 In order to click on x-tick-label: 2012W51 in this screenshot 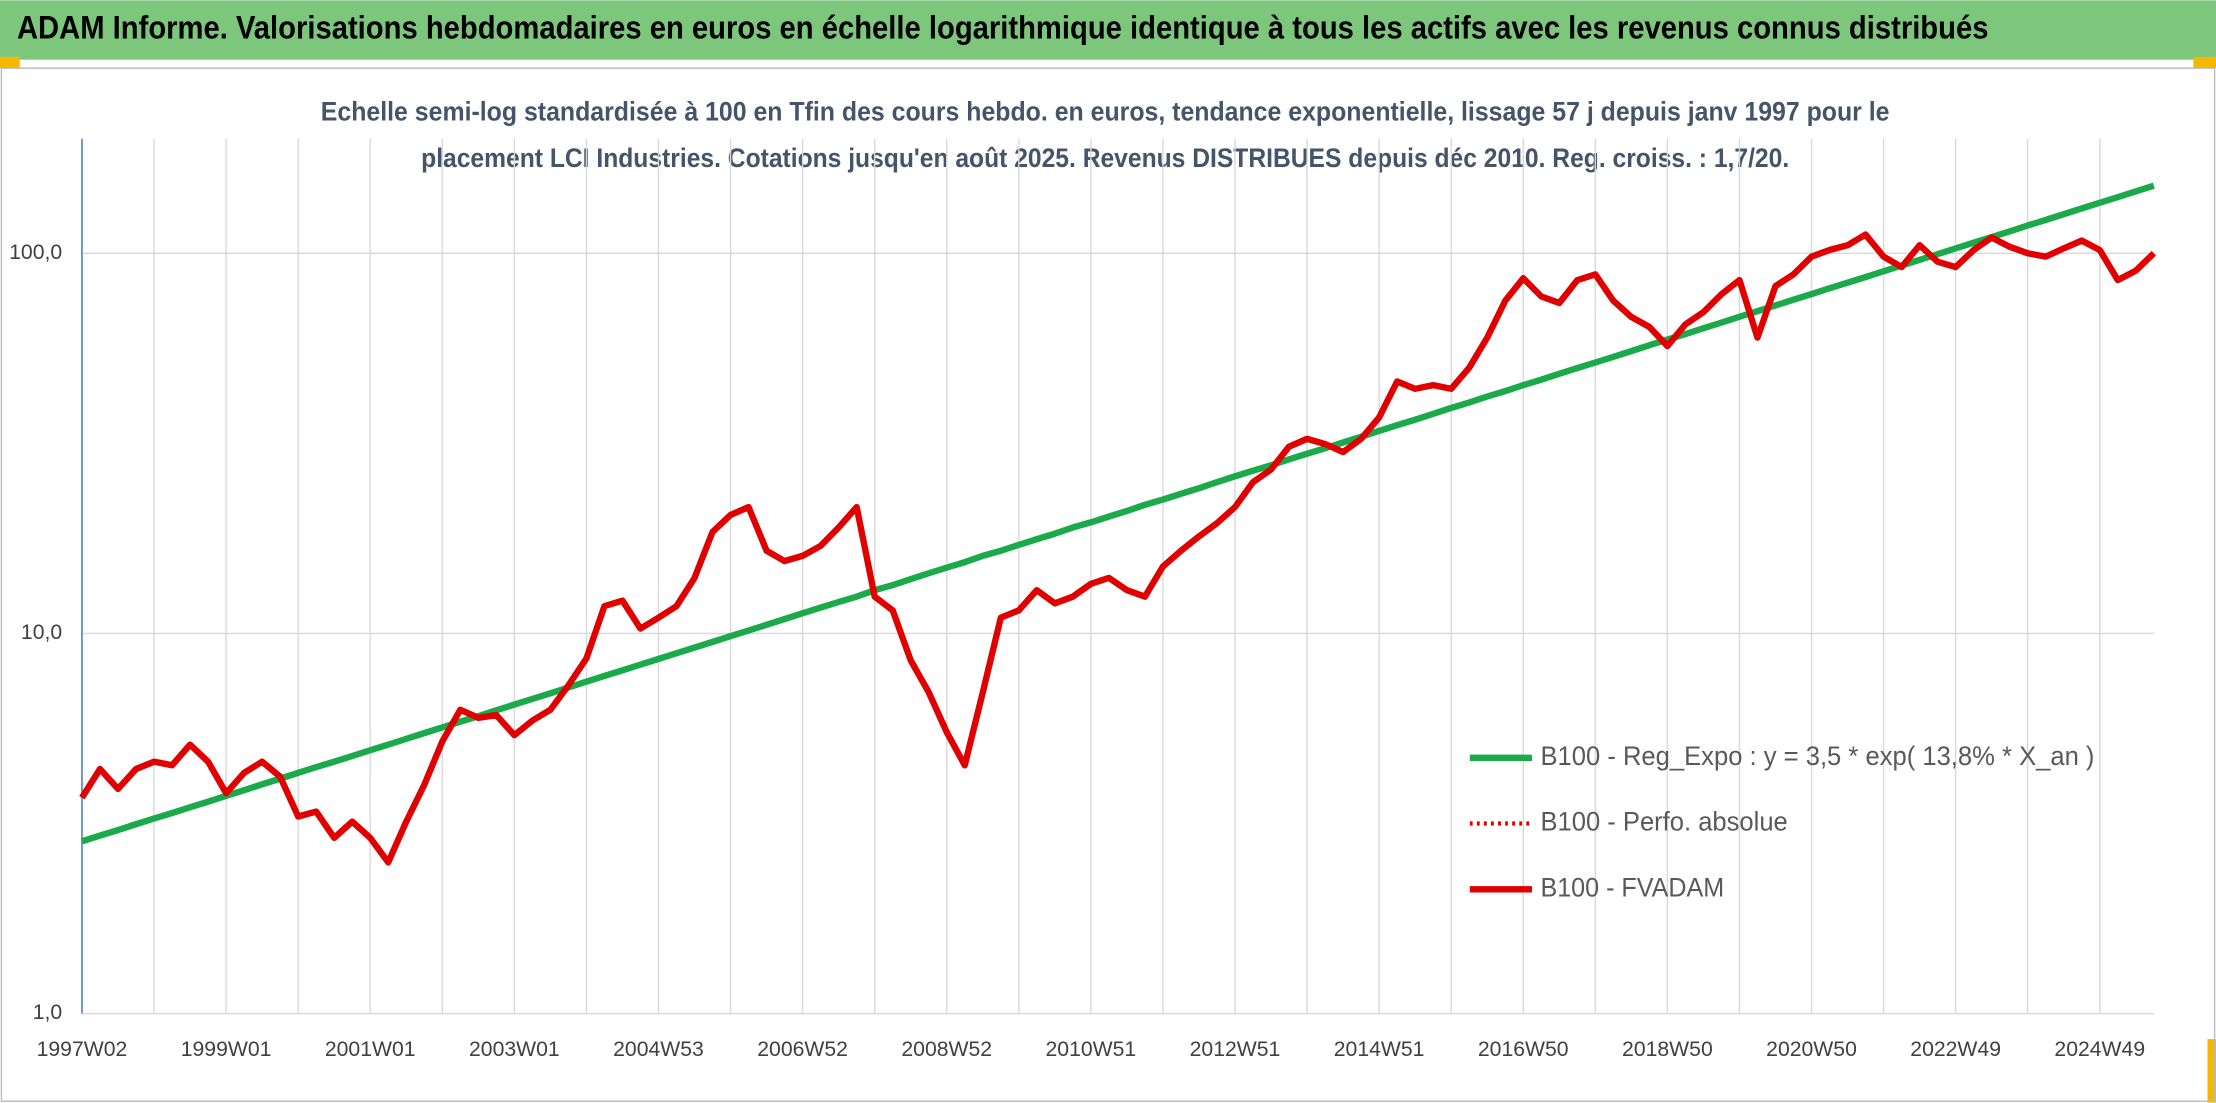, I will do `click(1235, 1049)`.